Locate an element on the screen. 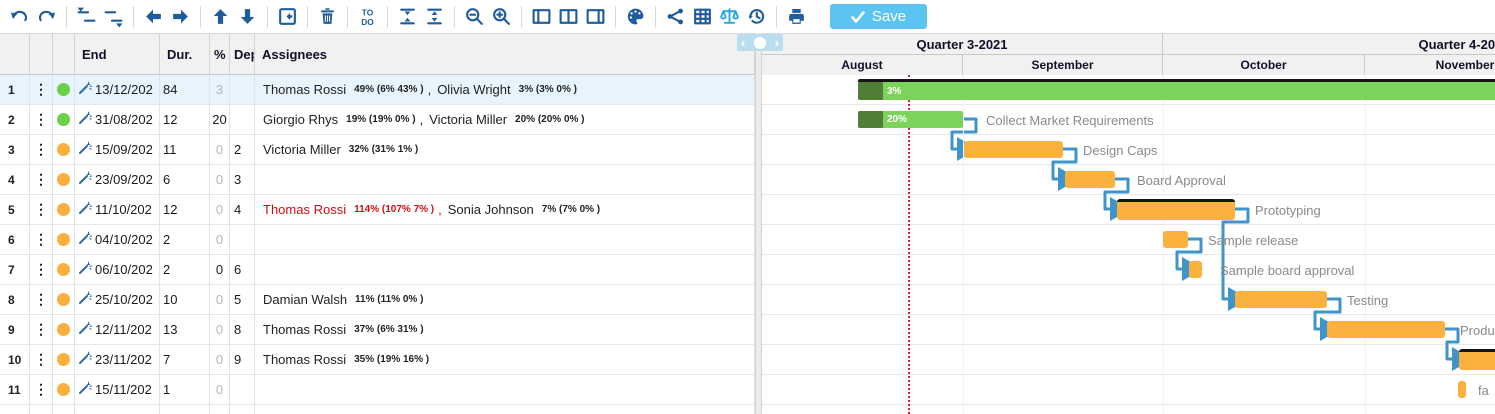  task-bar: 3% is located at coordinates (1176, 89).